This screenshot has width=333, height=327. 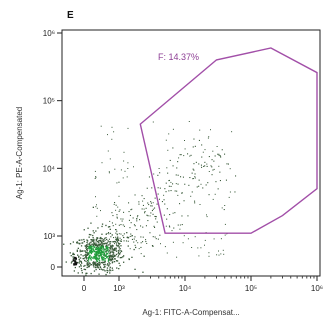 I want to click on x-tick-label: 0, so click(x=84, y=288).